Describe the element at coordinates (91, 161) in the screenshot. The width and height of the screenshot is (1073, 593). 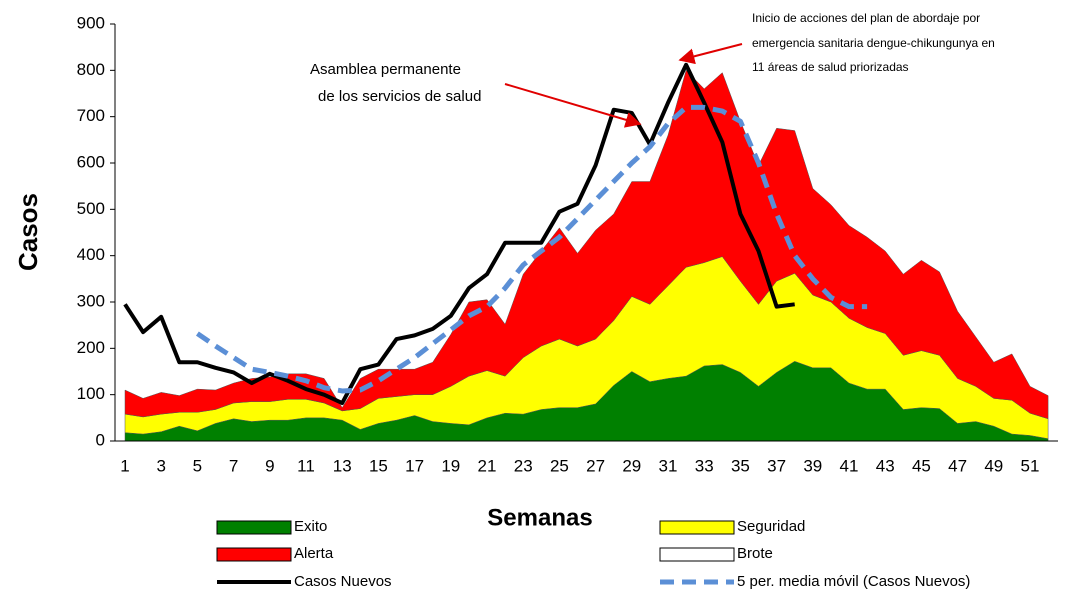
I see `y-tick-label: 600` at that location.